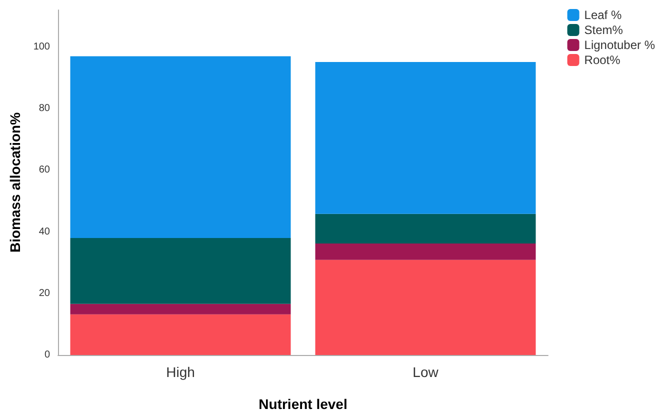 This screenshot has height=416, width=668. Describe the element at coordinates (180, 372) in the screenshot. I see `x-tick-label: High` at that location.